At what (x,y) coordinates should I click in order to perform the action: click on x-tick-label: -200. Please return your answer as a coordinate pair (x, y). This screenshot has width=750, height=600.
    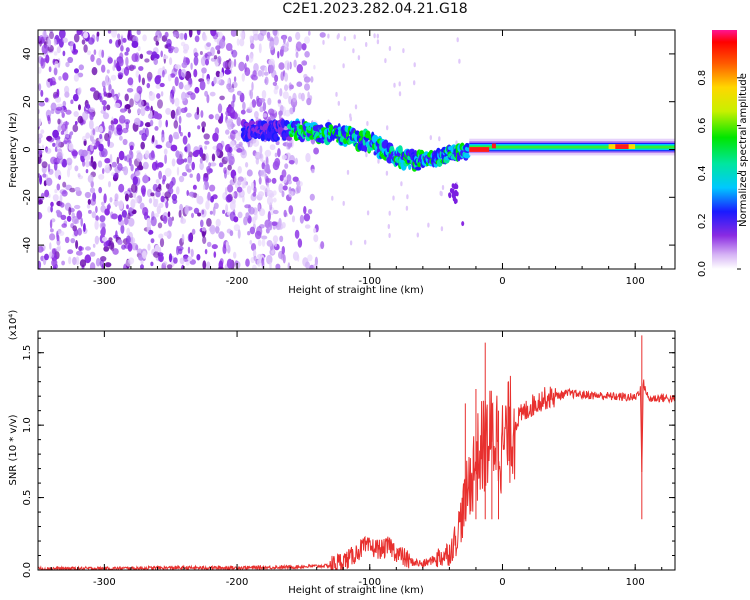
    Looking at the image, I should click on (237, 281).